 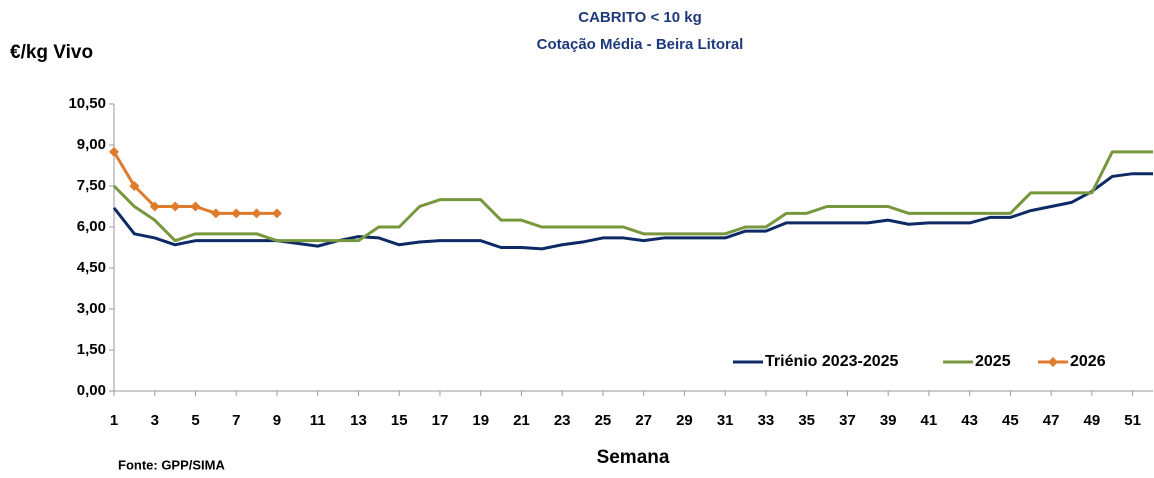 What do you see at coordinates (725, 420) in the screenshot?
I see `x-tick-label: 31` at bounding box center [725, 420].